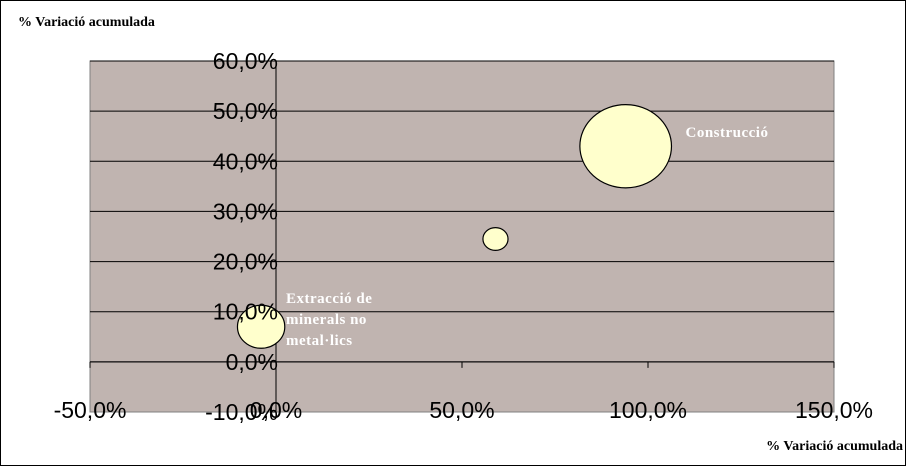 The width and height of the screenshot is (906, 466). What do you see at coordinates (252, 362) in the screenshot?
I see `y-tick-label: 0,0%` at bounding box center [252, 362].